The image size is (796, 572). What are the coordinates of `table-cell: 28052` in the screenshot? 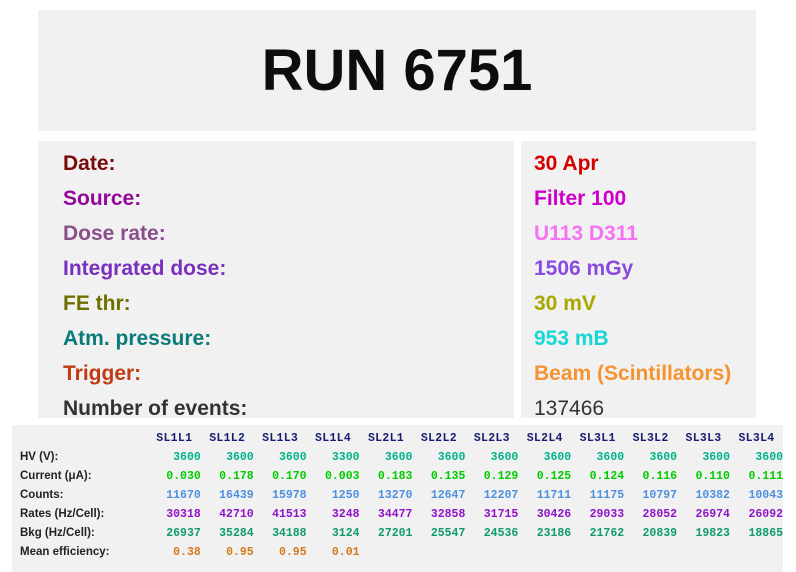 It's located at (660, 514).